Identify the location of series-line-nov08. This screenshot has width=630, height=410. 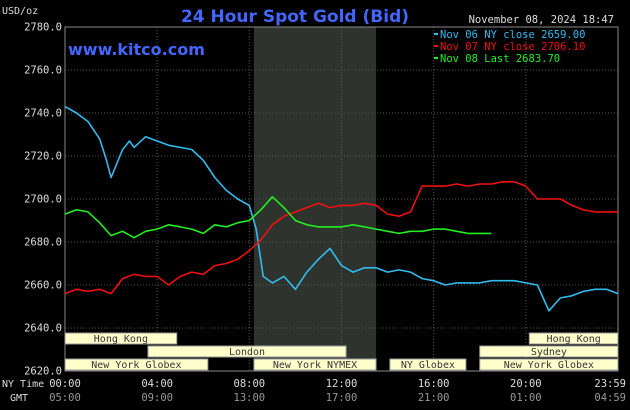
(278, 217).